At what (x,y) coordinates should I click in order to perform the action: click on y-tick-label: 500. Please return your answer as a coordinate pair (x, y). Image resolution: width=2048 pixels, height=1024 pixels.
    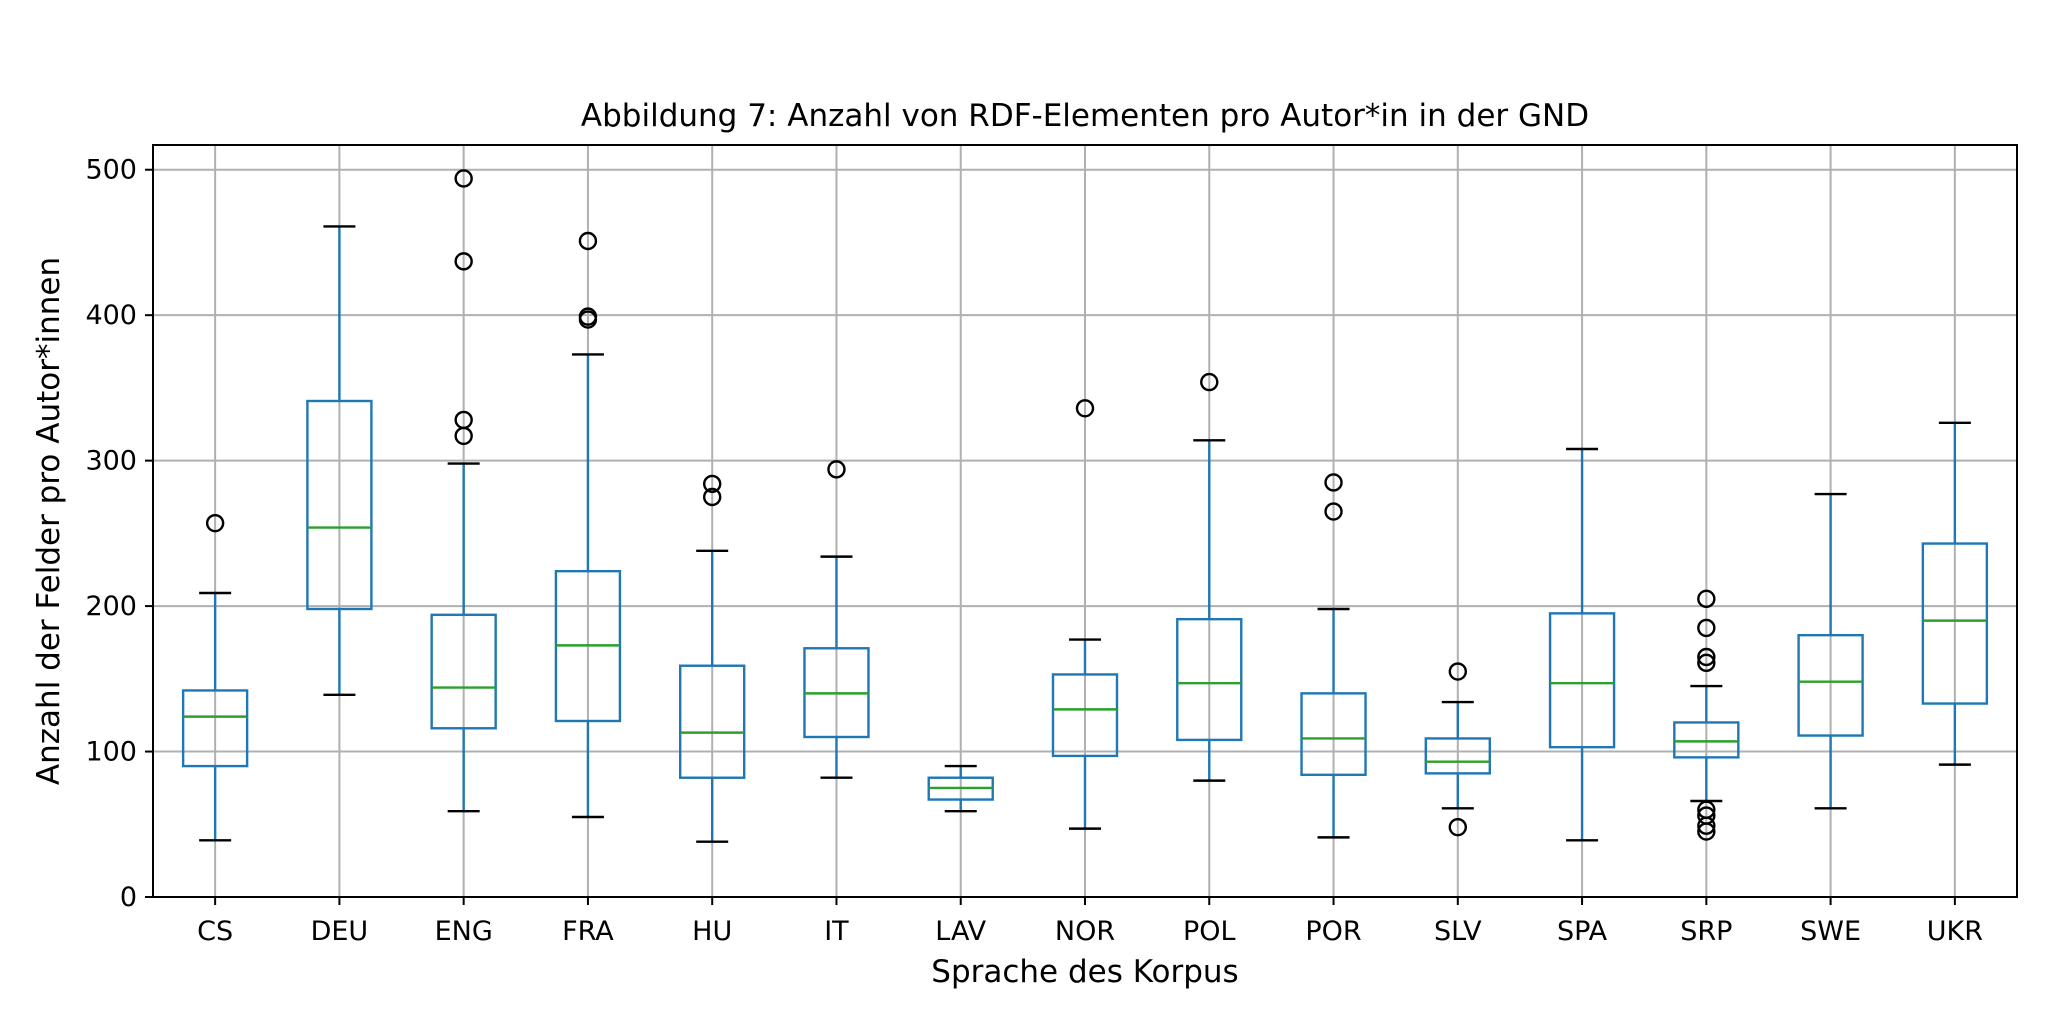
    Looking at the image, I should click on (111, 170).